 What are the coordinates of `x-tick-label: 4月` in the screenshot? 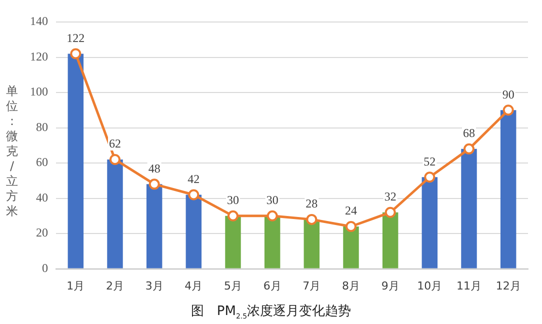 It's located at (193, 285).